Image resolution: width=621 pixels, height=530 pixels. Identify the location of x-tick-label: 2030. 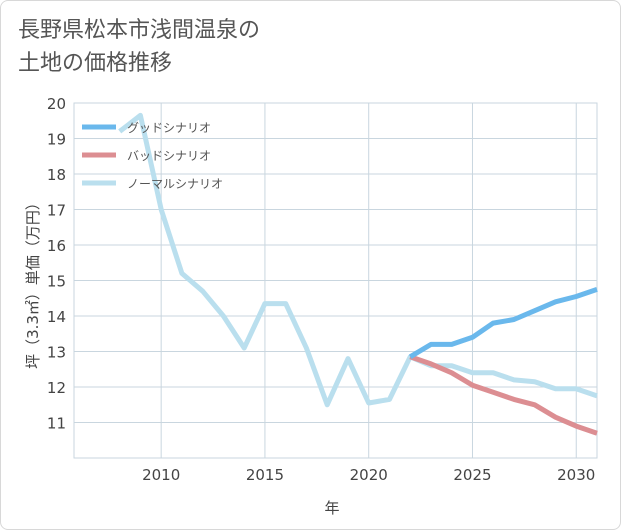
(576, 475).